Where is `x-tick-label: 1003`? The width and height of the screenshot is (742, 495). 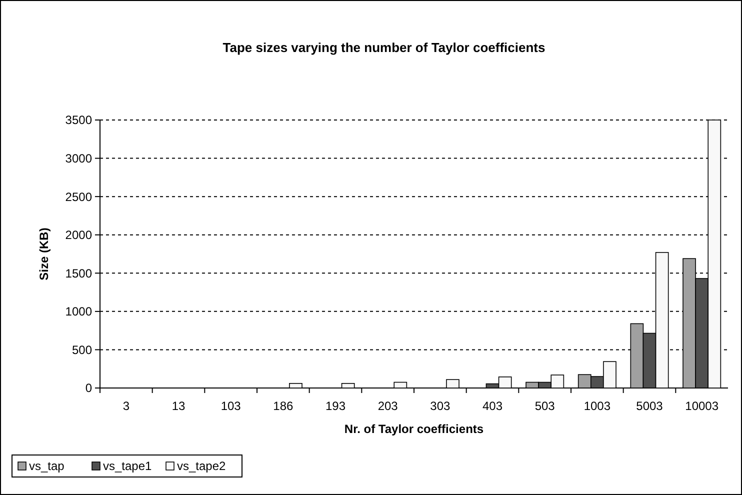
x-tick-label: 1003 is located at coordinates (597, 406).